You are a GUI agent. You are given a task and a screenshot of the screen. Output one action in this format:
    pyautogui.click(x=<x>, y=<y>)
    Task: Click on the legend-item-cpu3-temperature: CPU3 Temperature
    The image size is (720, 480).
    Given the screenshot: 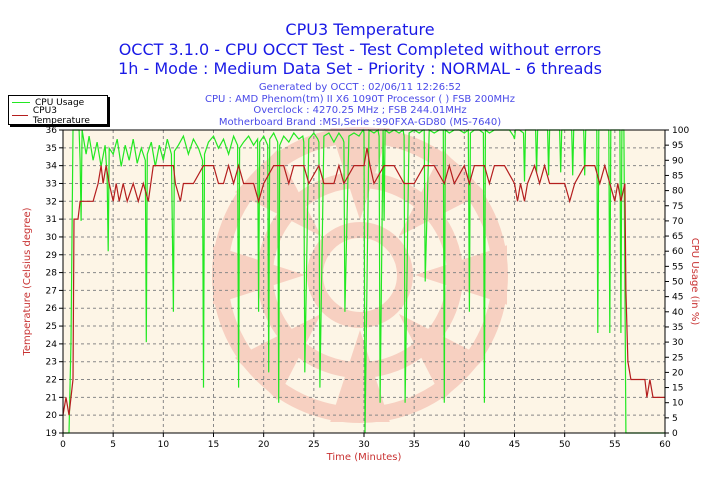 What is the action you would take?
    pyautogui.click(x=58, y=116)
    